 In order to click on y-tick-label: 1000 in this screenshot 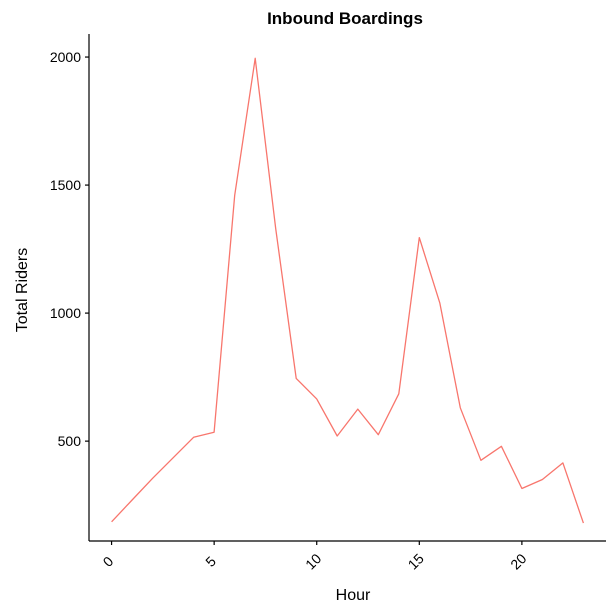, I will do `click(65, 313)`.